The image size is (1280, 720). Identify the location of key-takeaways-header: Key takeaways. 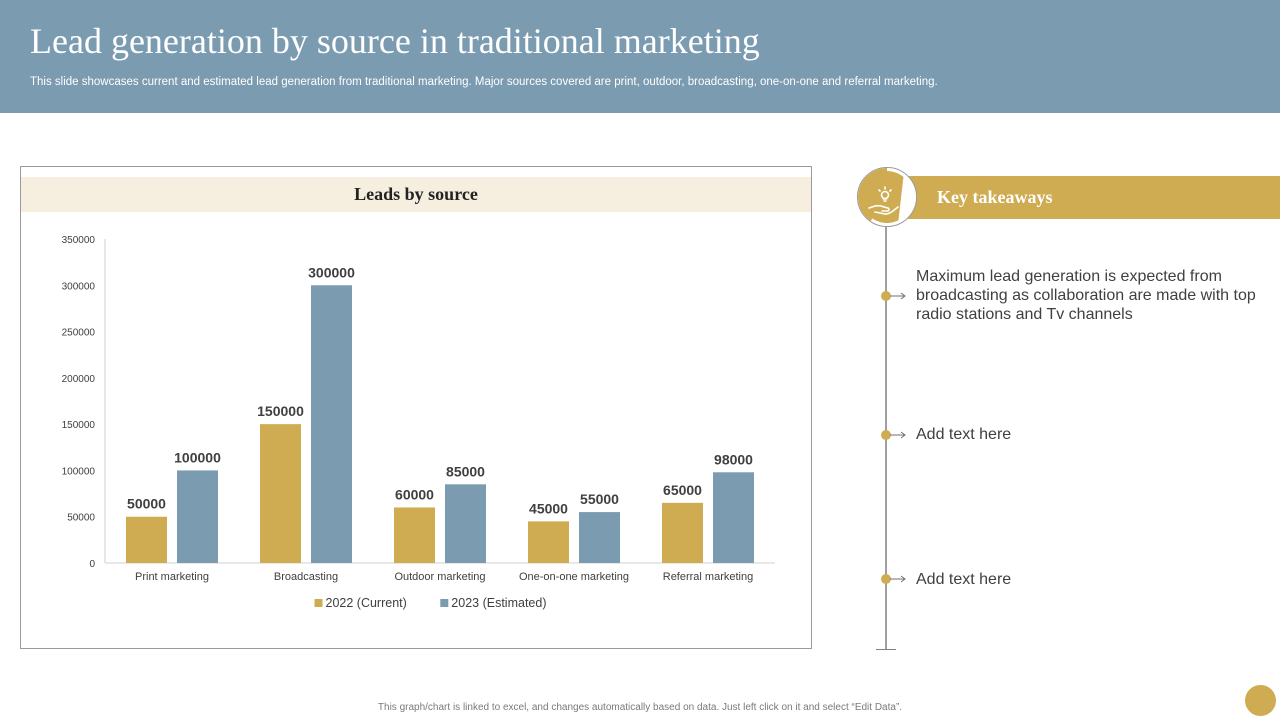
(1082, 197).